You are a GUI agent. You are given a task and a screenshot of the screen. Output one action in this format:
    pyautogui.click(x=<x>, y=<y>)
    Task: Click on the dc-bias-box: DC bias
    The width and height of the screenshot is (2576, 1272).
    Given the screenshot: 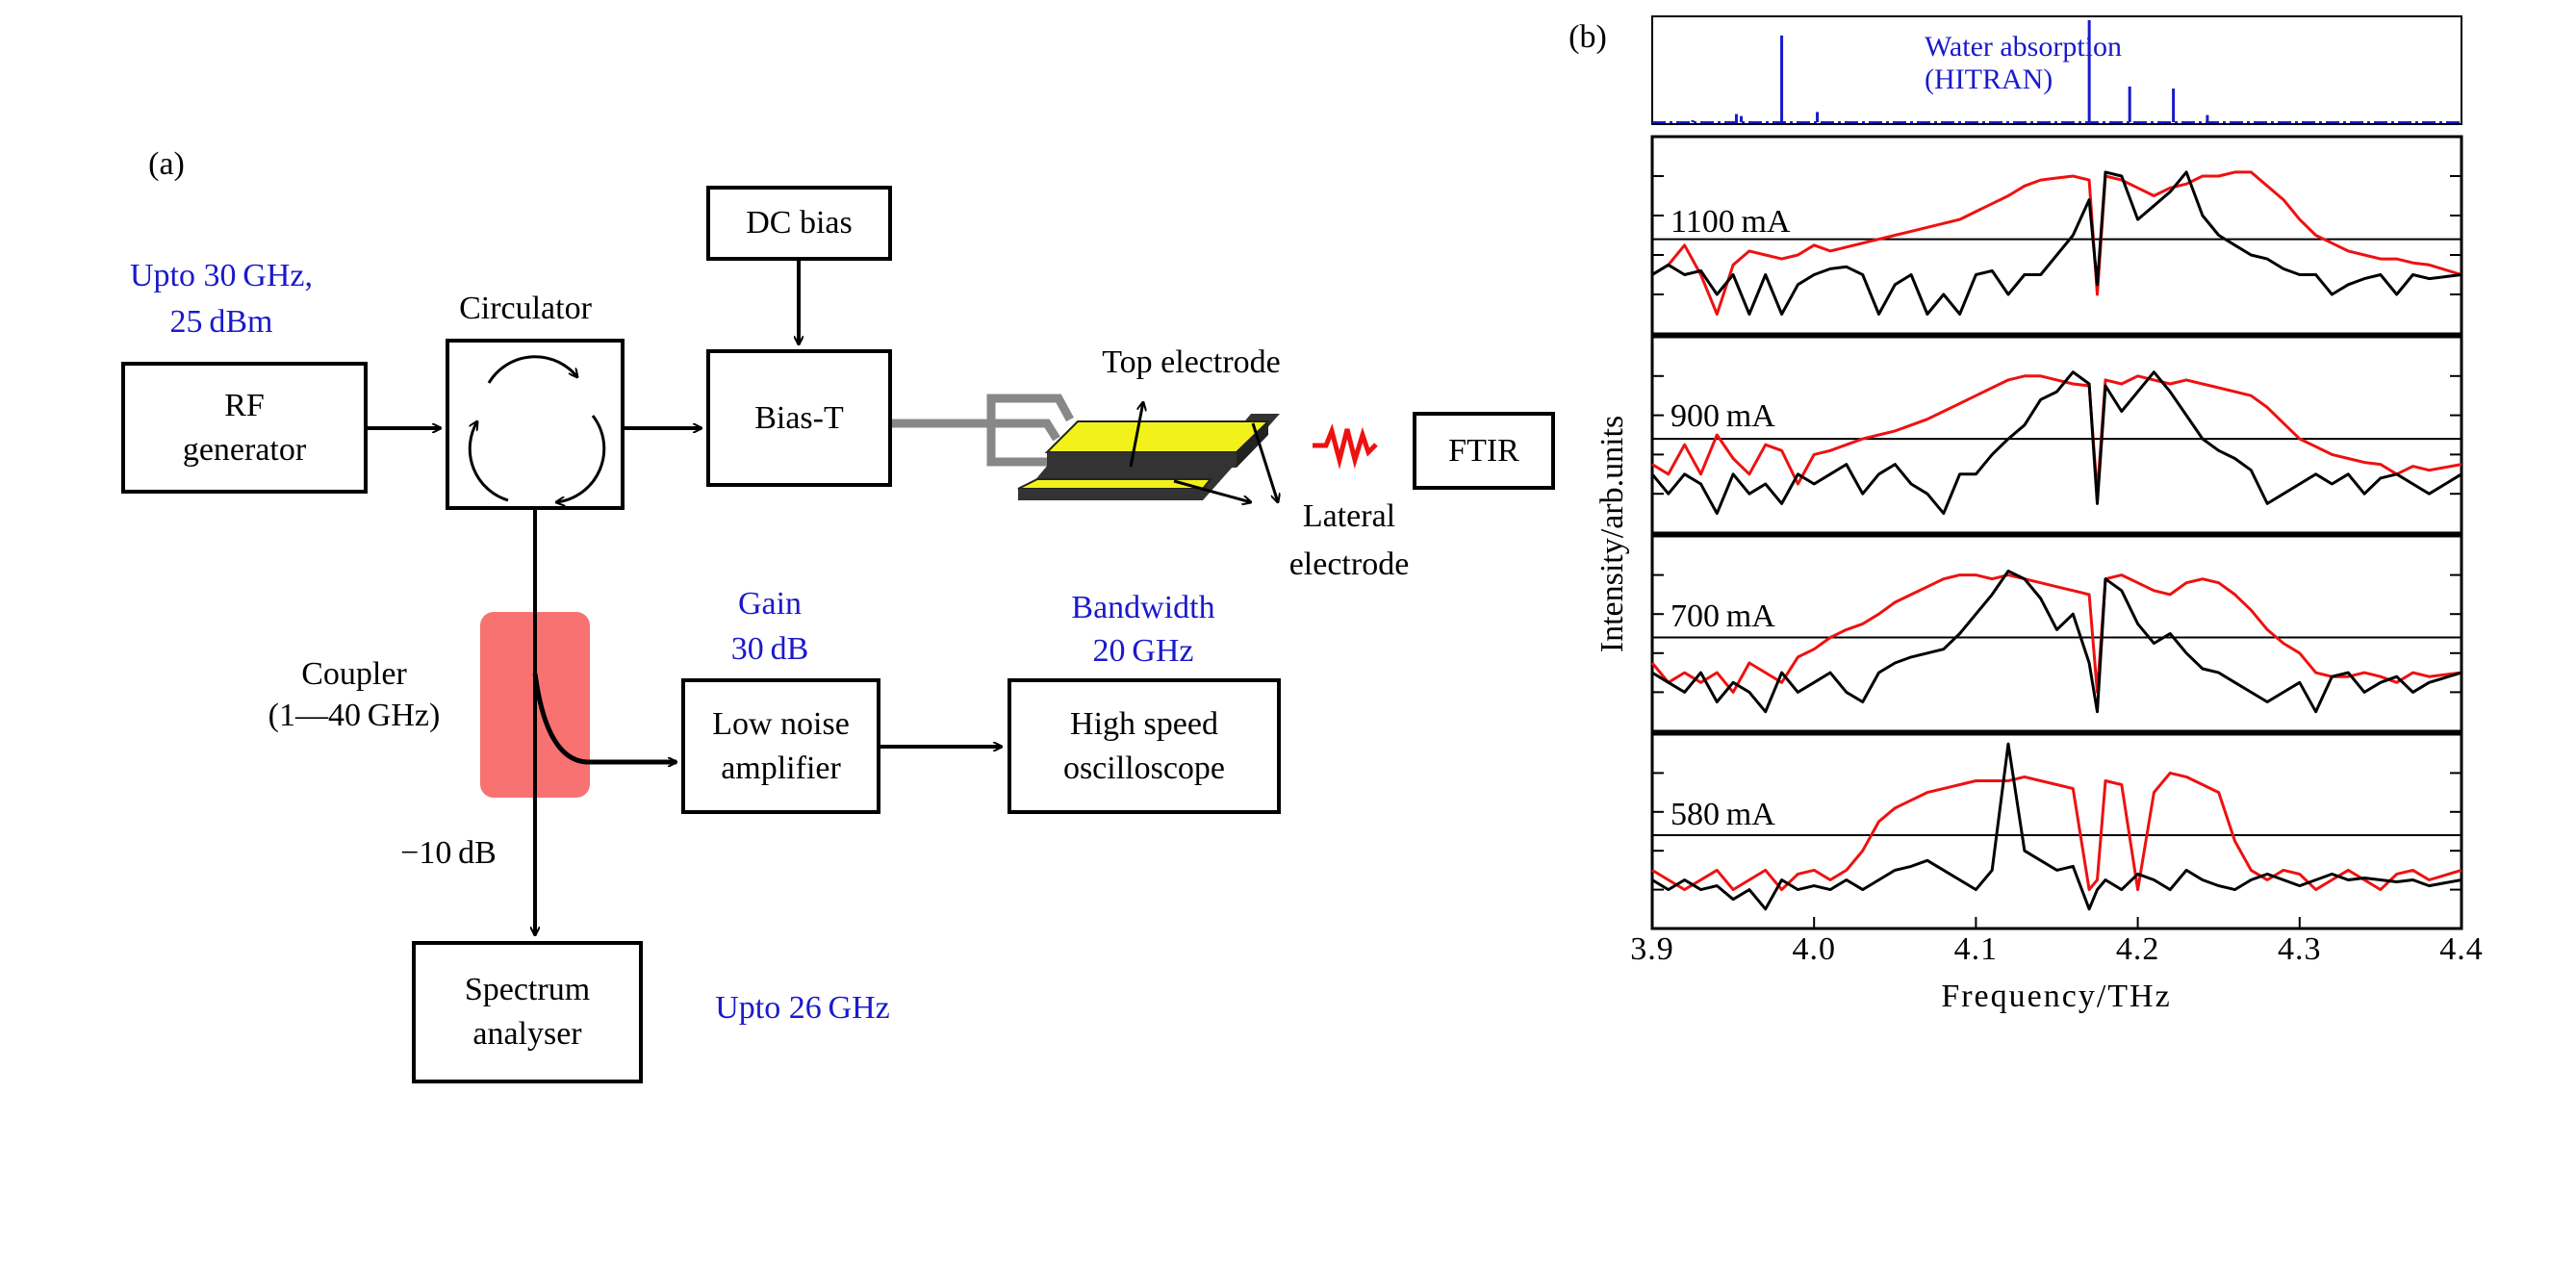 What is the action you would take?
    pyautogui.click(x=799, y=223)
    